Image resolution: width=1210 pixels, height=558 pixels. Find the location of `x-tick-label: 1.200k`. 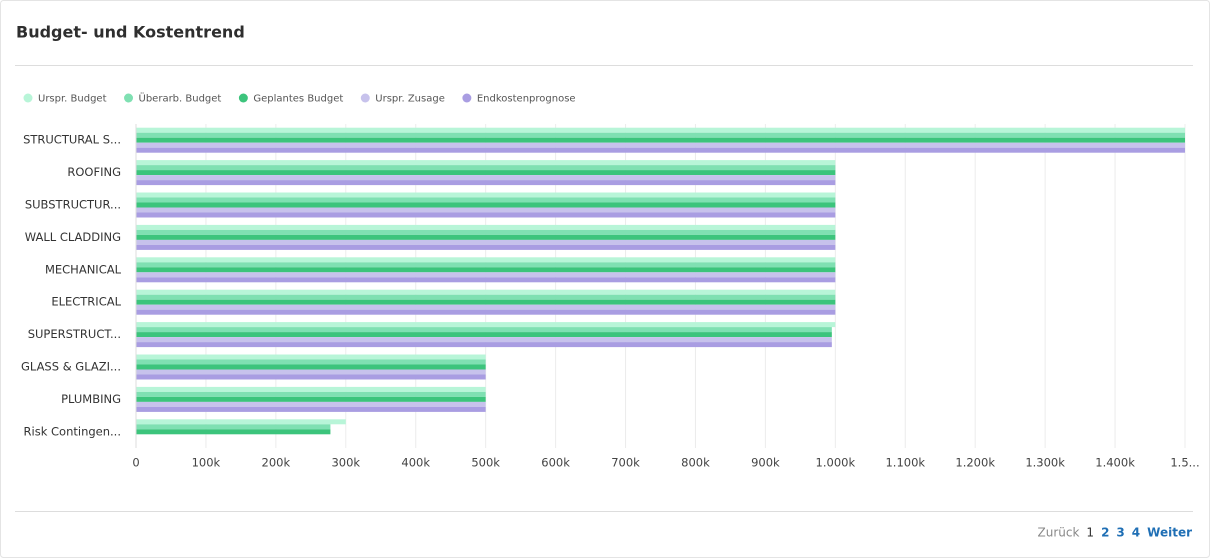

x-tick-label: 1.200k is located at coordinates (975, 463).